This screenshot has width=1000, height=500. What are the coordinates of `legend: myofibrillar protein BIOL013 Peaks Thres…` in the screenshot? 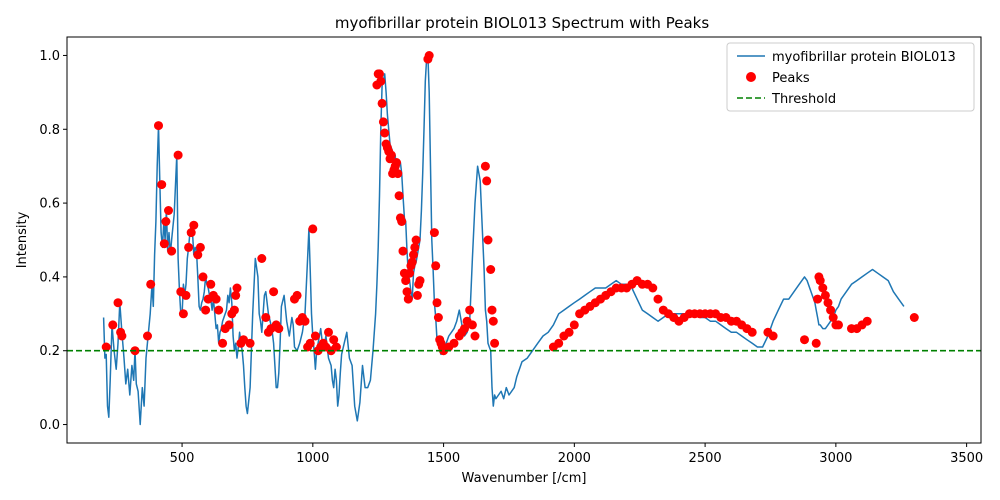 It's located at (850, 77).